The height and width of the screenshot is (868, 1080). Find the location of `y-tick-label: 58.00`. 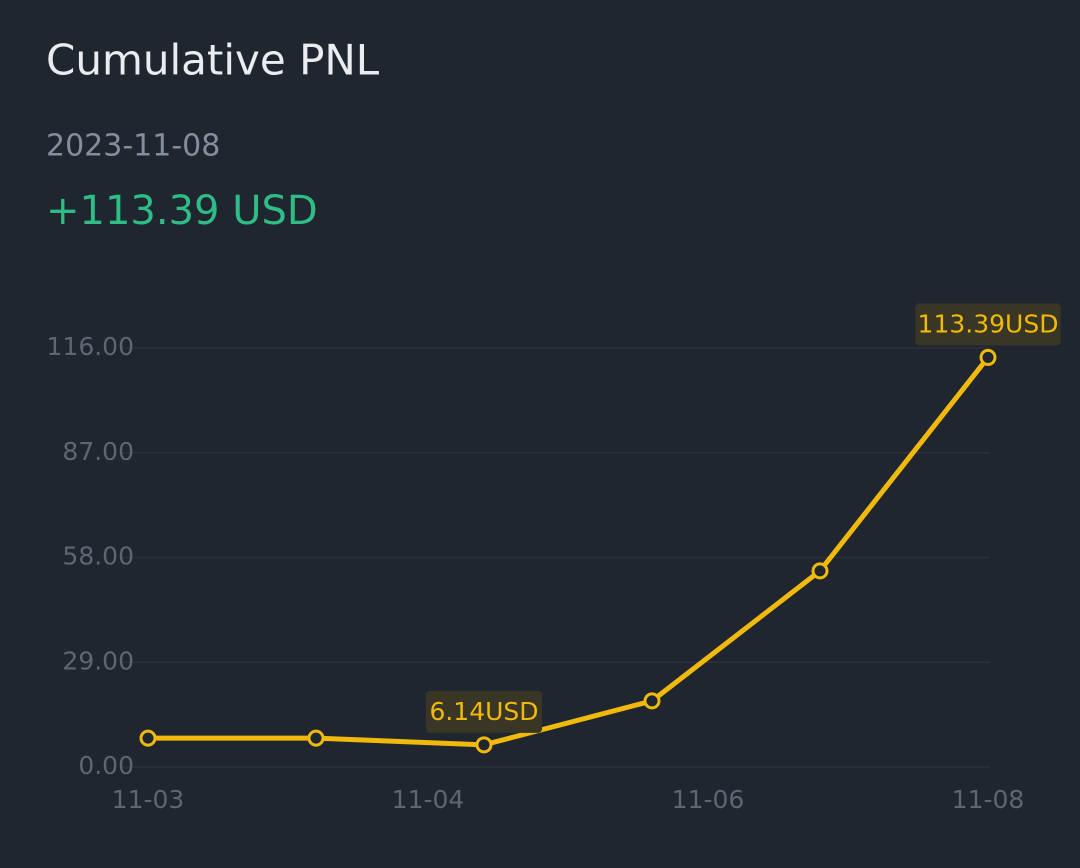

y-tick-label: 58.00 is located at coordinates (98, 556).